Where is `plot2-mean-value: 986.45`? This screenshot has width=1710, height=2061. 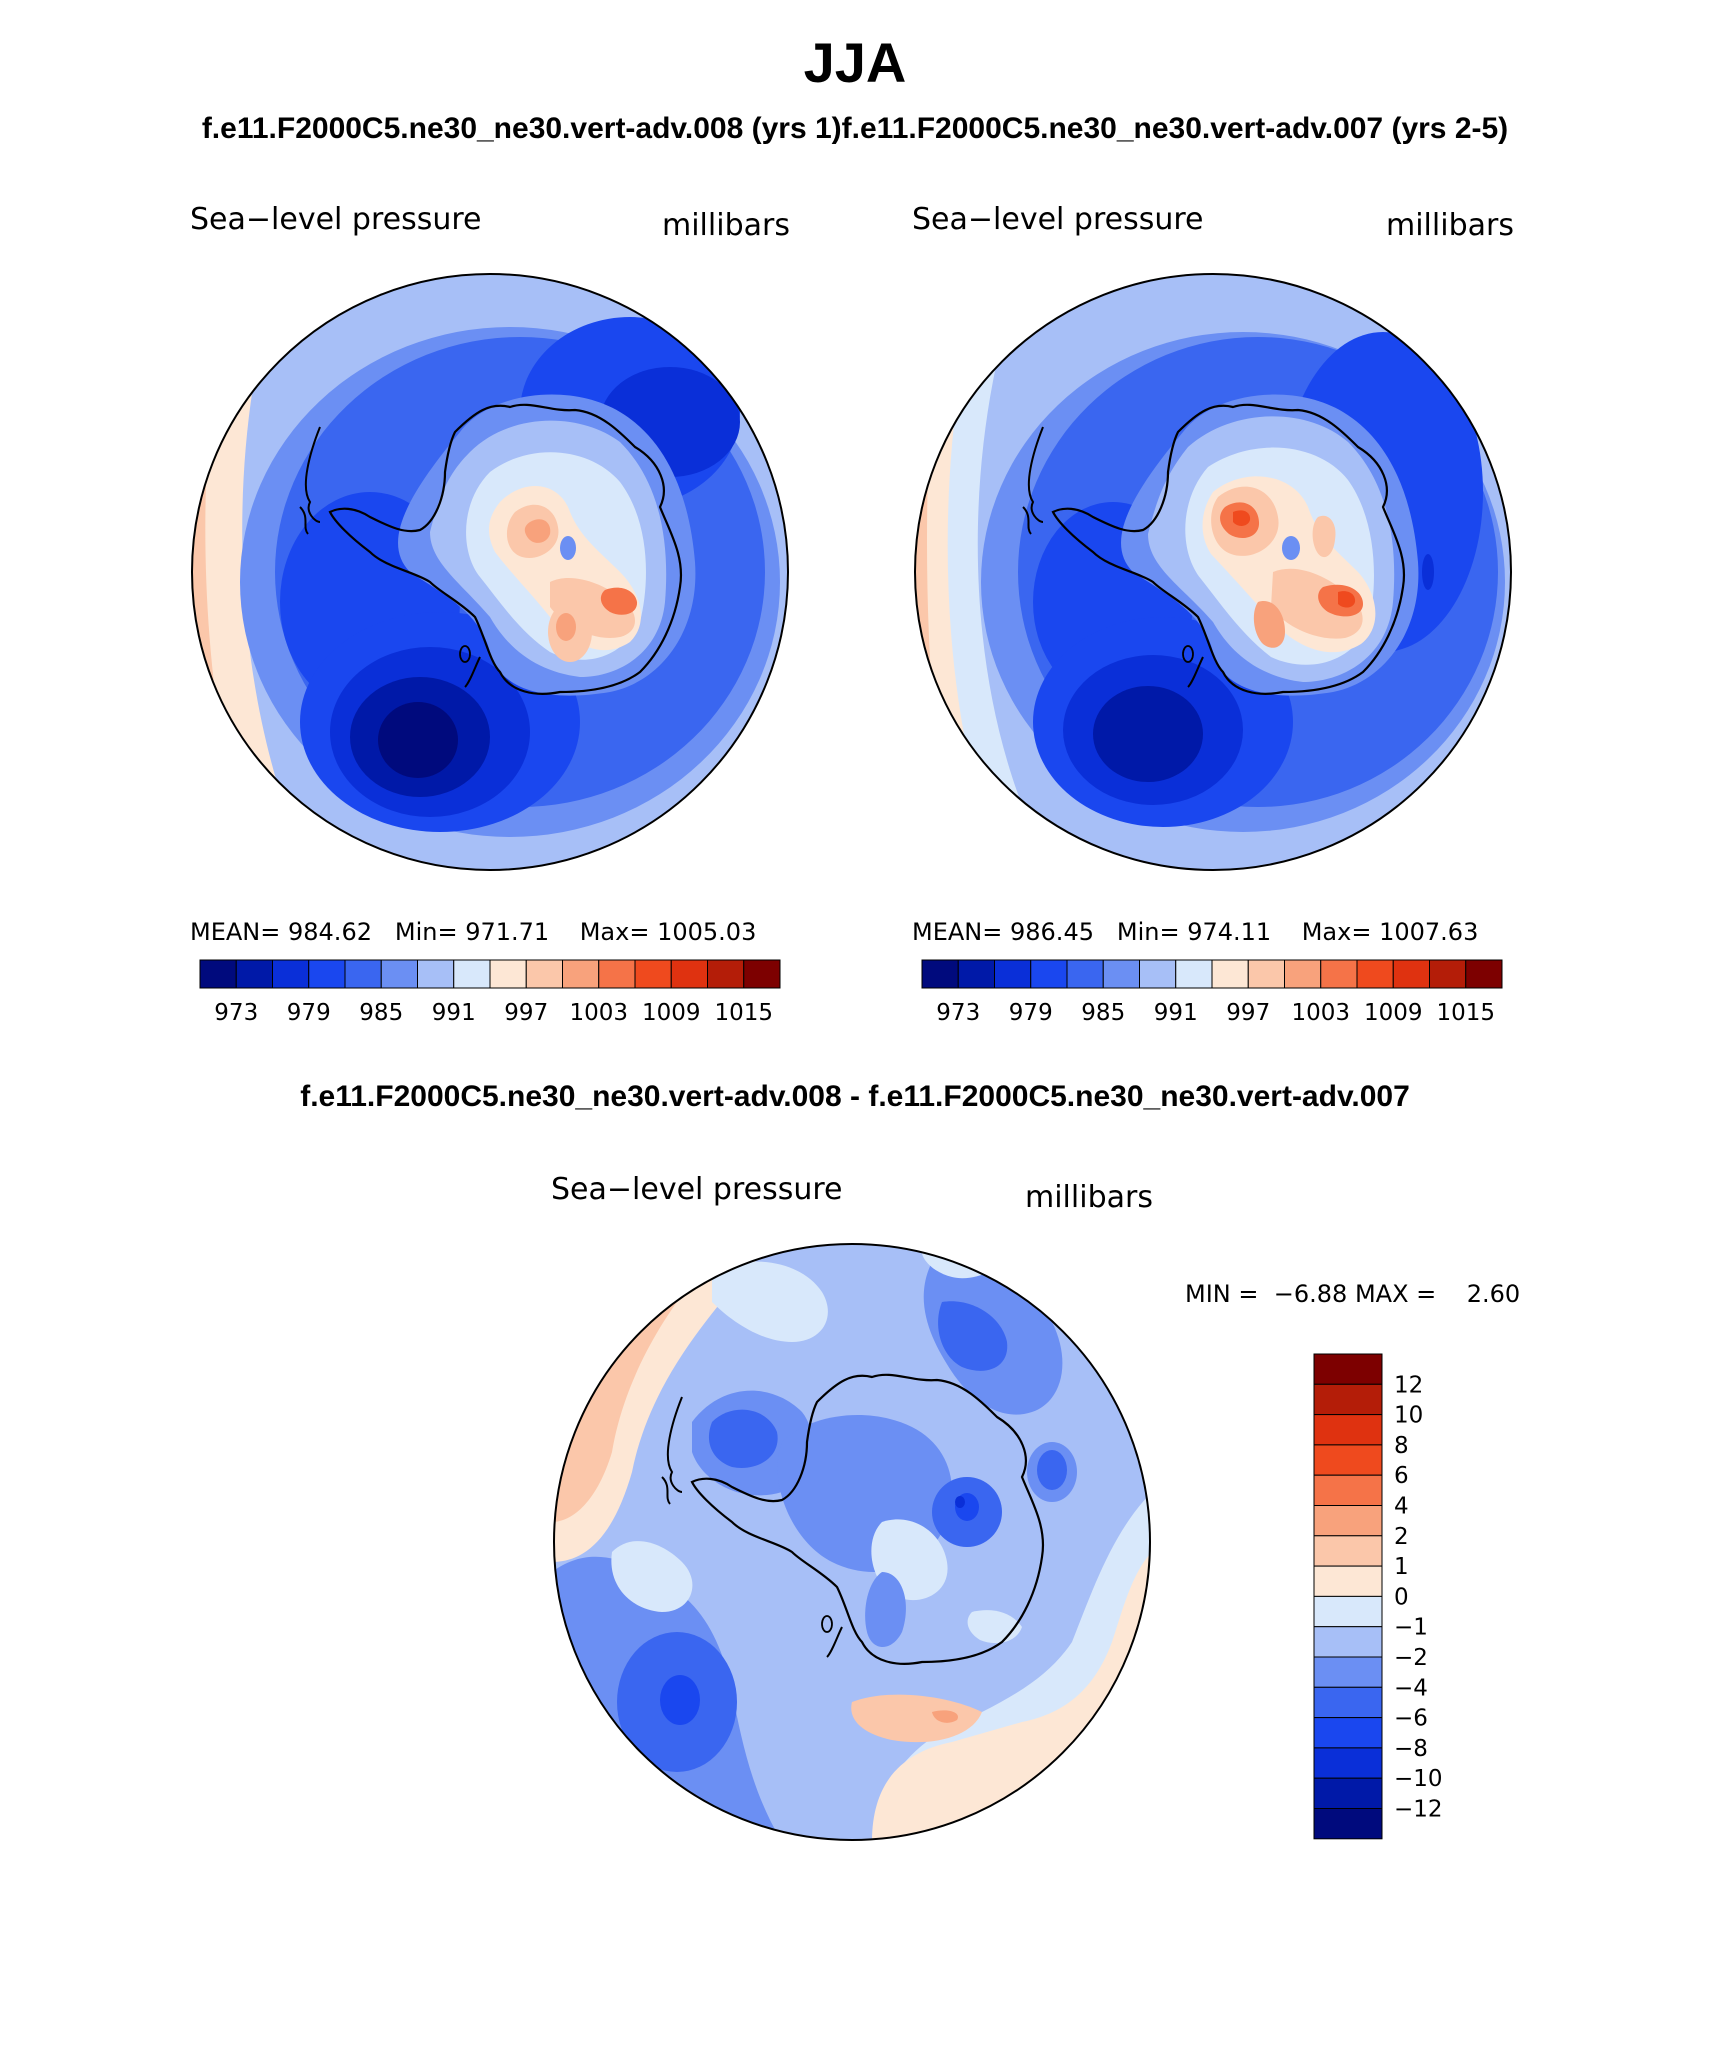
plot2-mean-value: 986.45 is located at coordinates (1052, 932).